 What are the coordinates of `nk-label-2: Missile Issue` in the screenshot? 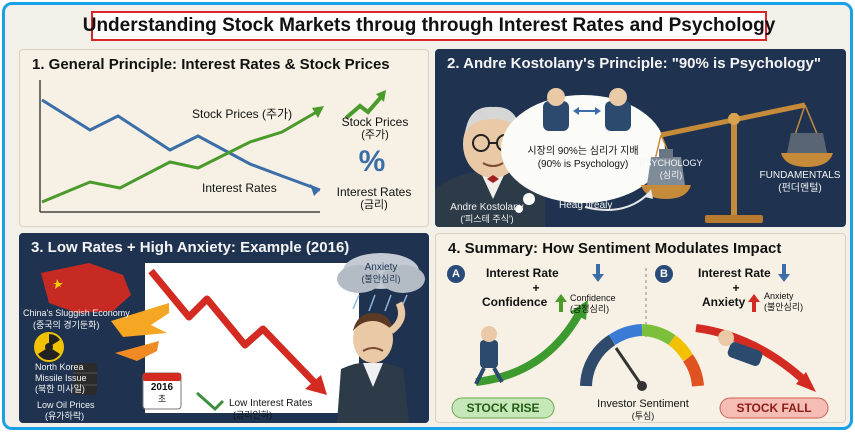 It's located at (61, 378).